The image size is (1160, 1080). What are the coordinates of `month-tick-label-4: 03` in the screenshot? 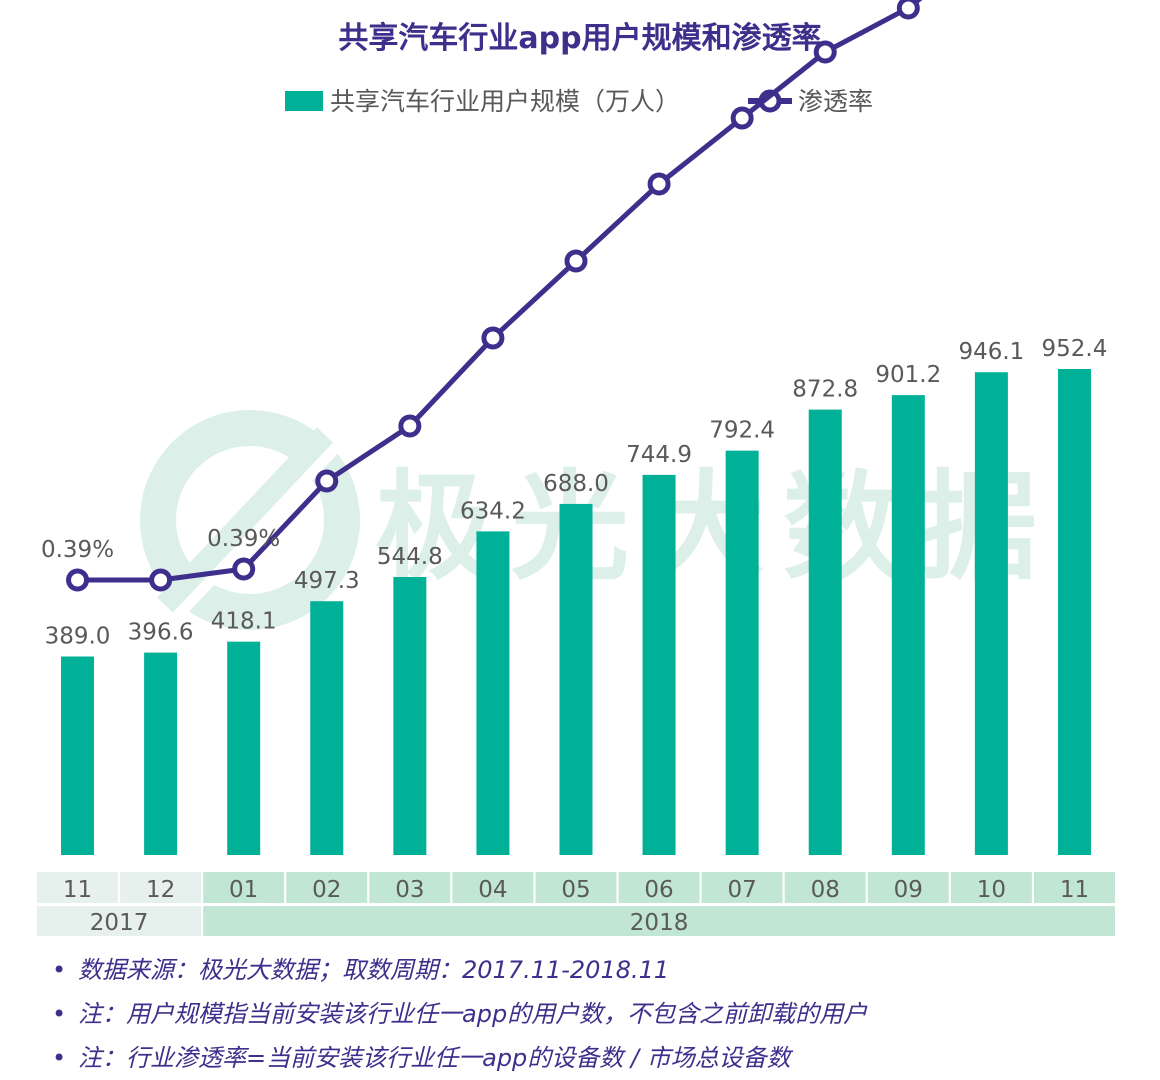 It's located at (409, 890).